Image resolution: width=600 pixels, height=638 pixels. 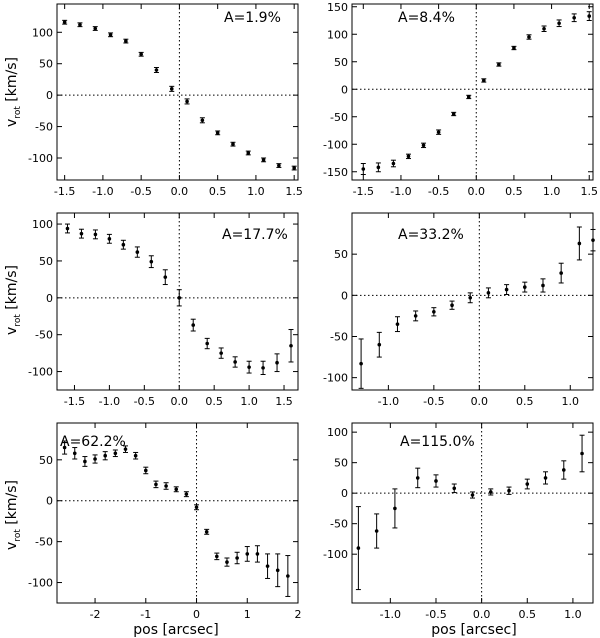 What do you see at coordinates (165, 521) in the screenshot?
I see `chart-panel-5: -2 -1 0 1 2 -100 -50 0 50 A=62.2%` at bounding box center [165, 521].